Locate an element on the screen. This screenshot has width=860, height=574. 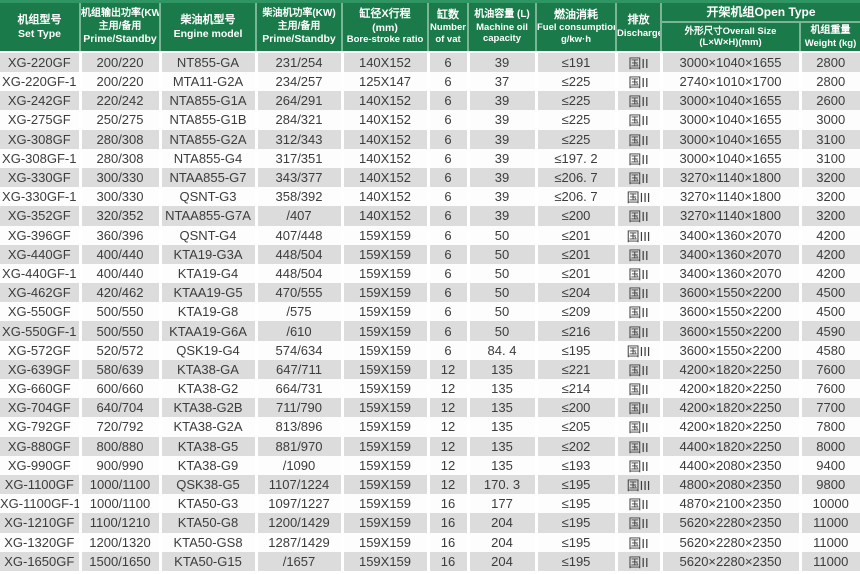
cell-weight: 3200 is located at coordinates (831, 197).